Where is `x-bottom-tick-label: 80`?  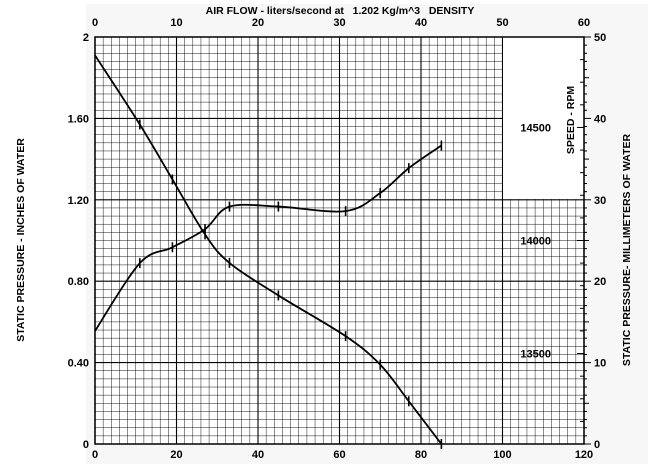
x-bottom-tick-label: 80 is located at coordinates (421, 455).